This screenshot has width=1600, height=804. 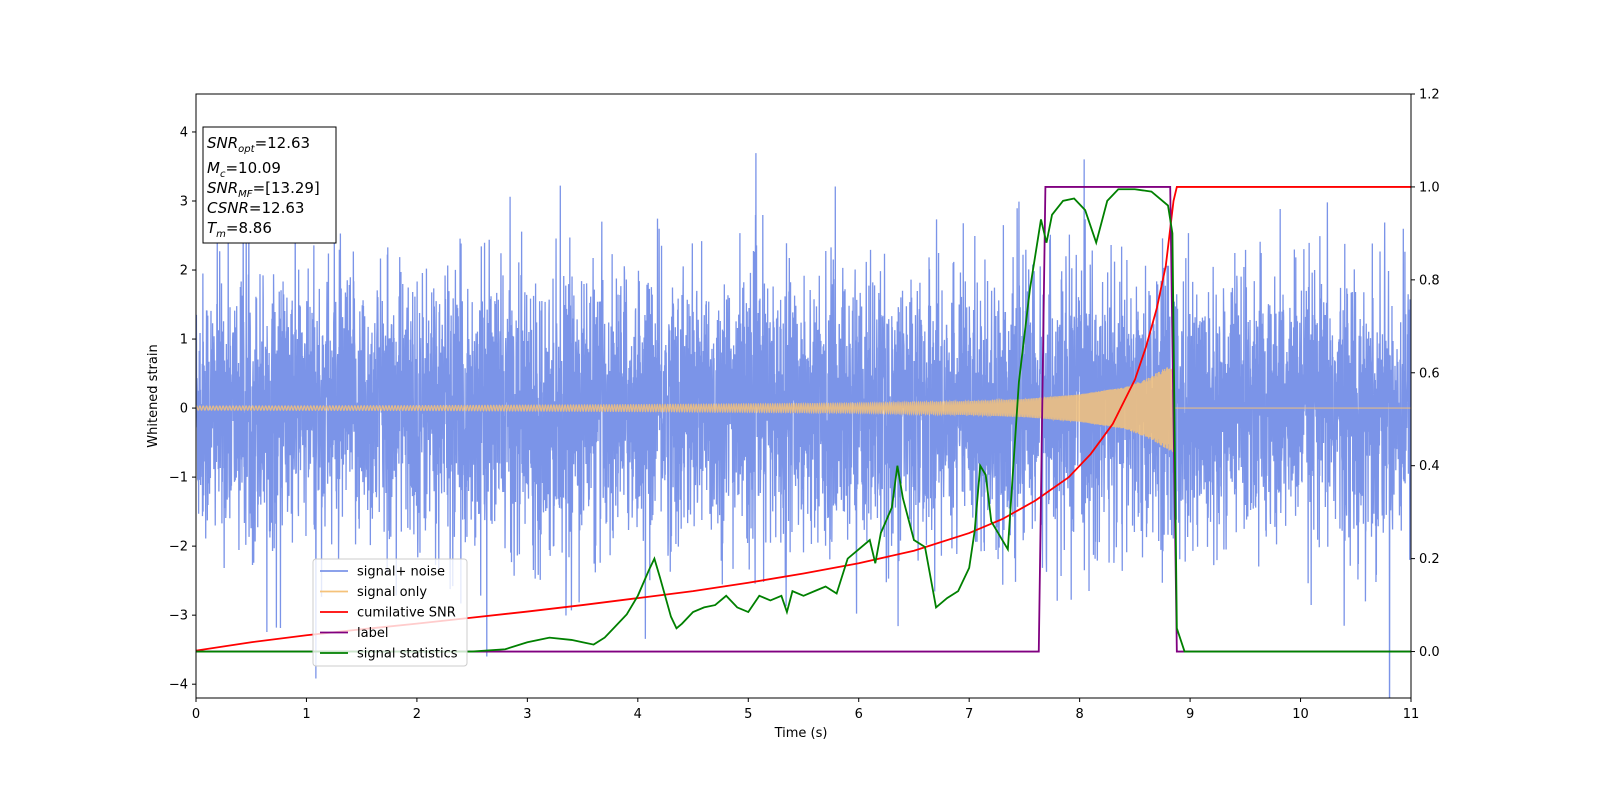 What do you see at coordinates (1429, 95) in the screenshot?
I see `y-right-tick-label: 1.2` at bounding box center [1429, 95].